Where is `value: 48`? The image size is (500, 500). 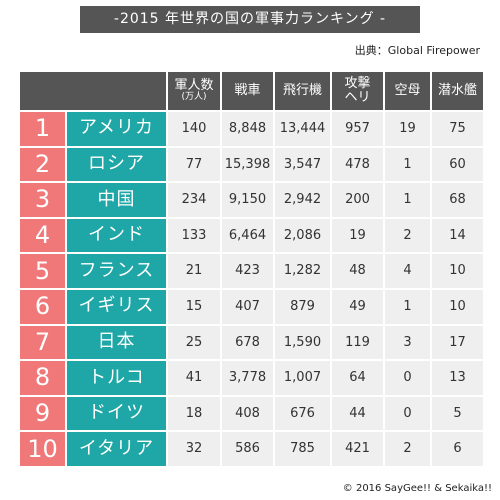
value: 48 is located at coordinates (357, 271).